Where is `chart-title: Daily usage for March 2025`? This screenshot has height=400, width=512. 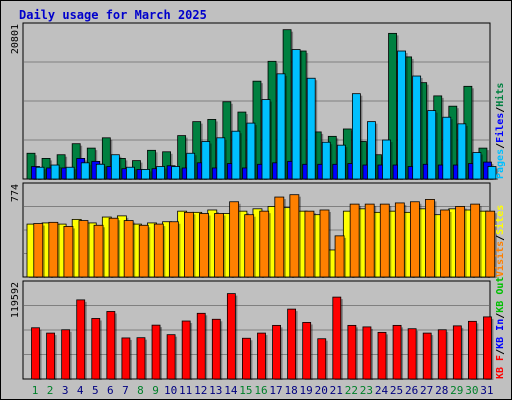
chart-title: Daily usage for March 2025 is located at coordinates (113, 15).